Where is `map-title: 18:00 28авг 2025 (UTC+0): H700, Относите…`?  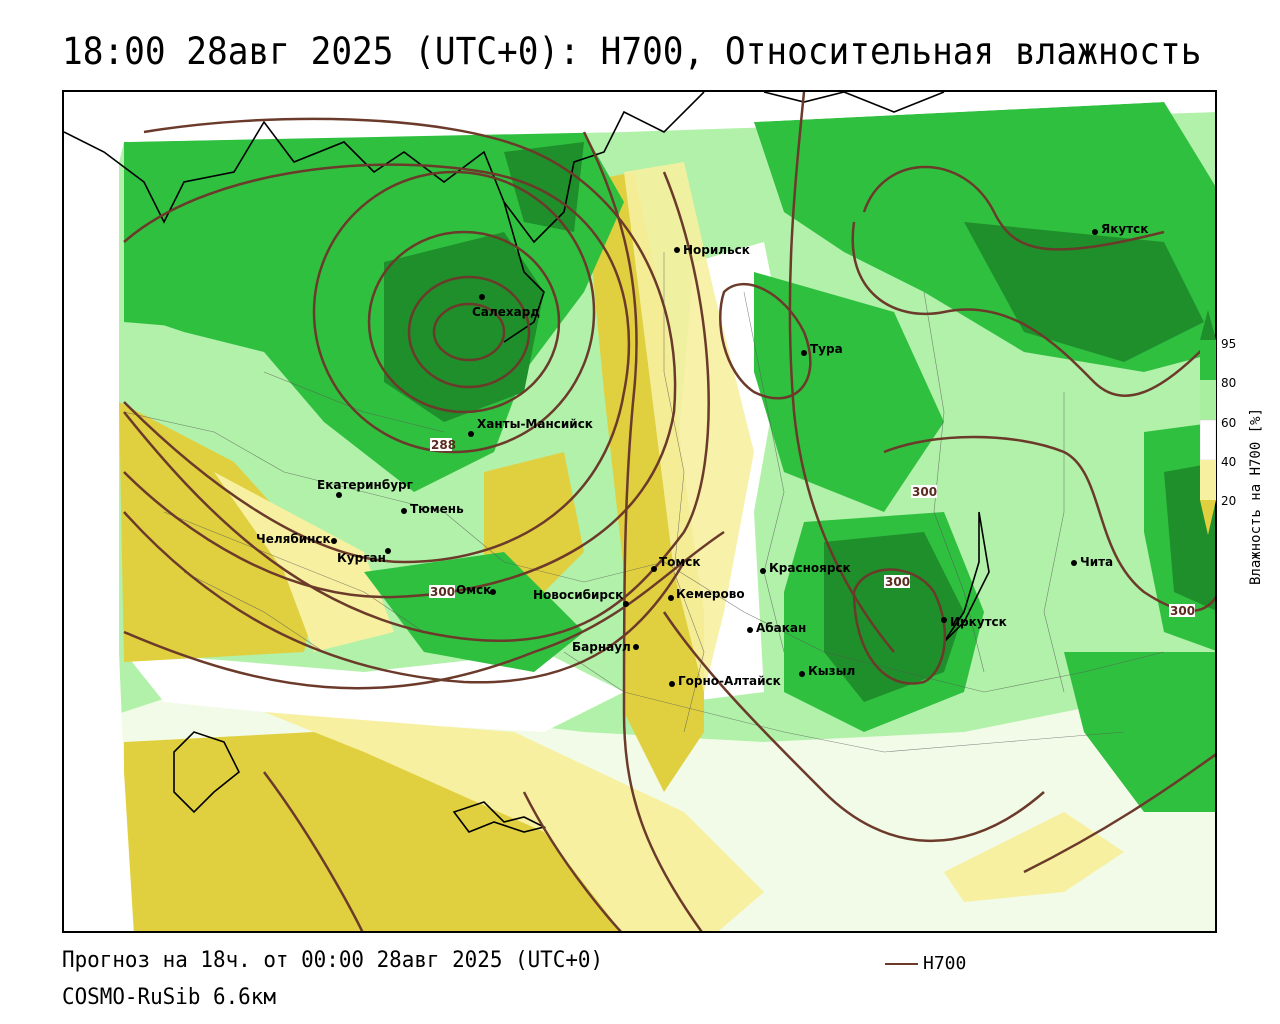
map-title: 18:00 28авг 2025 (UTC+0): H700, Относите… is located at coordinates (632, 51).